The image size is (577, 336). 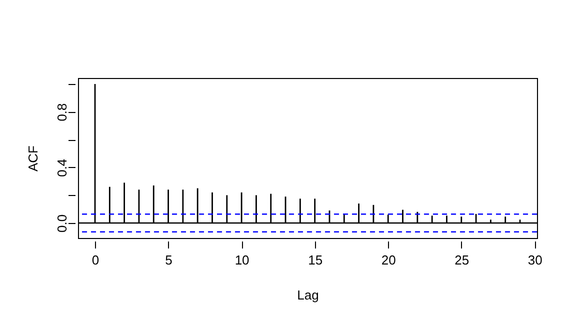 What do you see at coordinates (388, 260) in the screenshot?
I see `x-tick-label: 20` at bounding box center [388, 260].